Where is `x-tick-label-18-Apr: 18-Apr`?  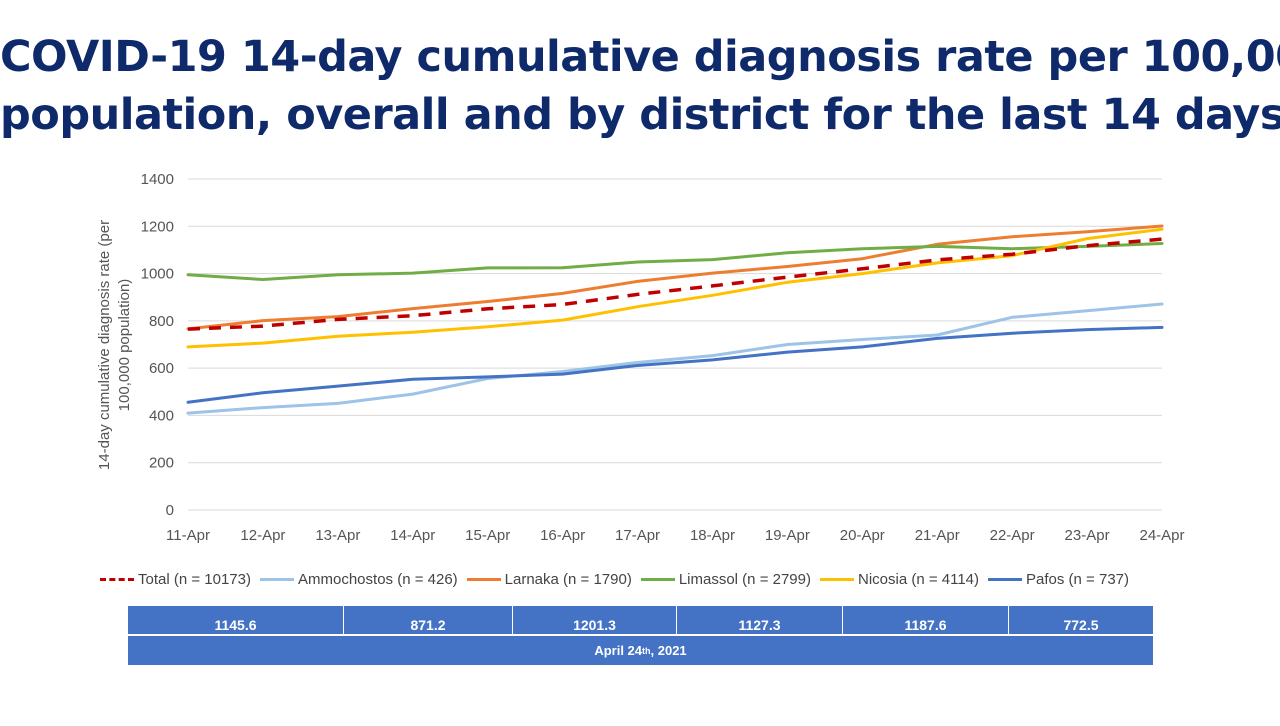
x-tick-label-18-Apr: 18-Apr is located at coordinates (712, 535).